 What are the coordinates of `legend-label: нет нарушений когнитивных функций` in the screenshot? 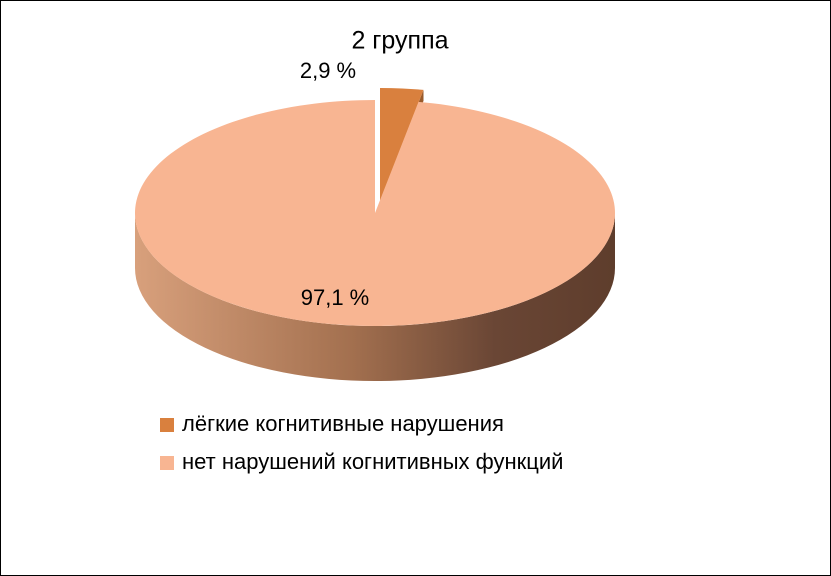 It's located at (372, 461).